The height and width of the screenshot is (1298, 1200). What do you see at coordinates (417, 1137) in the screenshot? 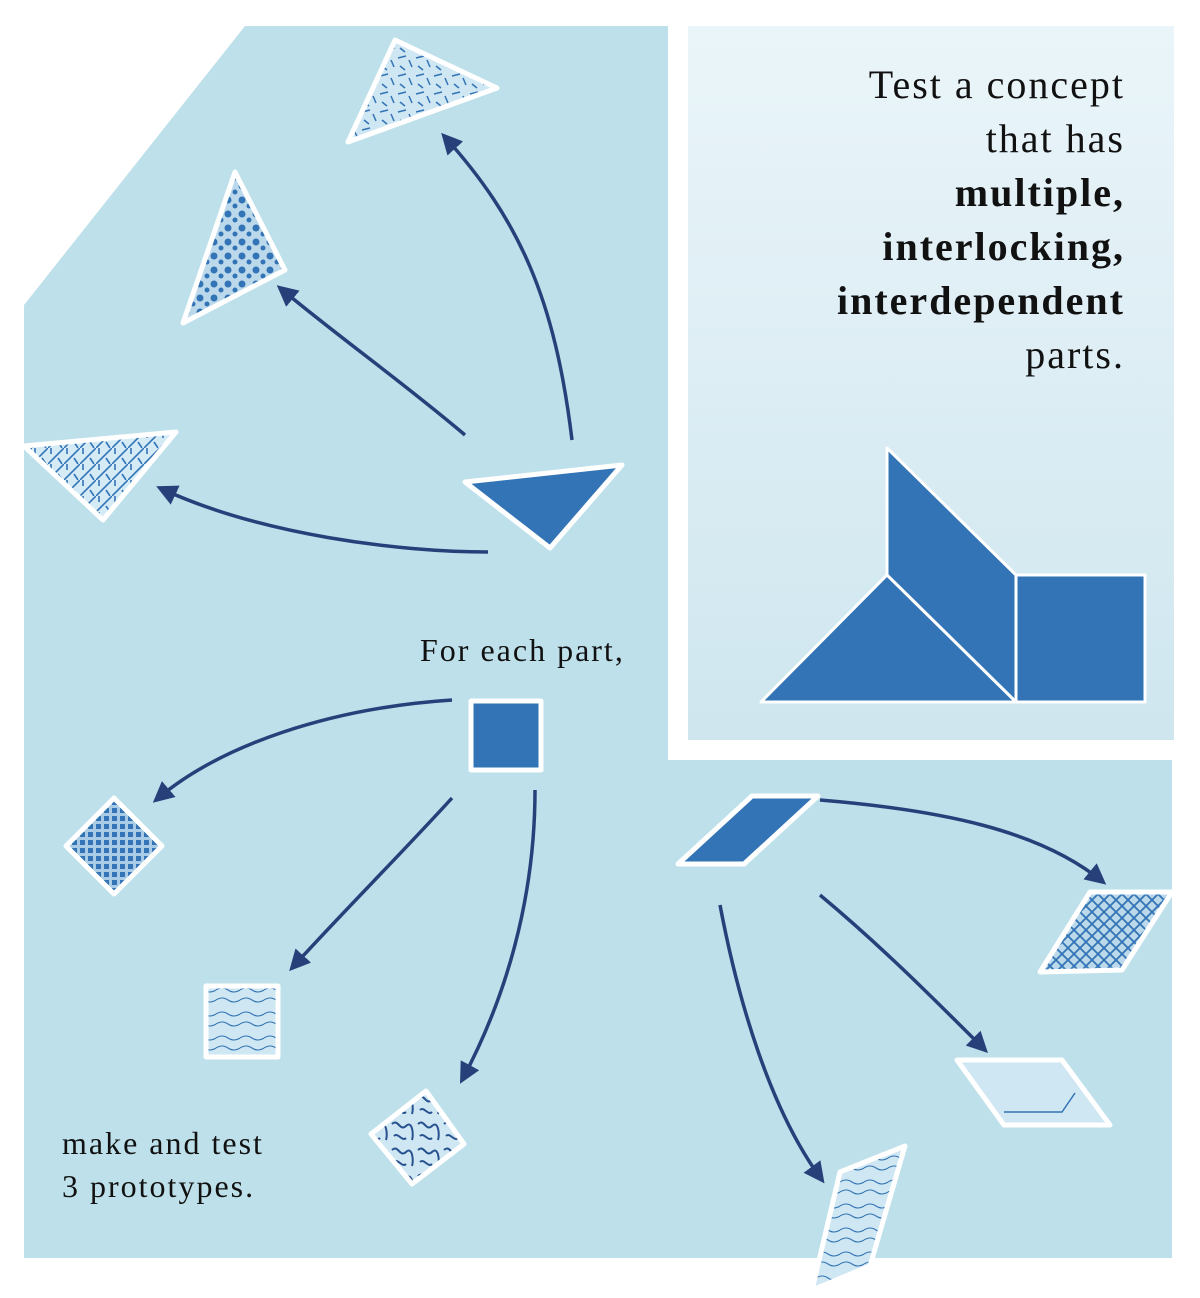
I see `square-prototype-squiggle` at bounding box center [417, 1137].